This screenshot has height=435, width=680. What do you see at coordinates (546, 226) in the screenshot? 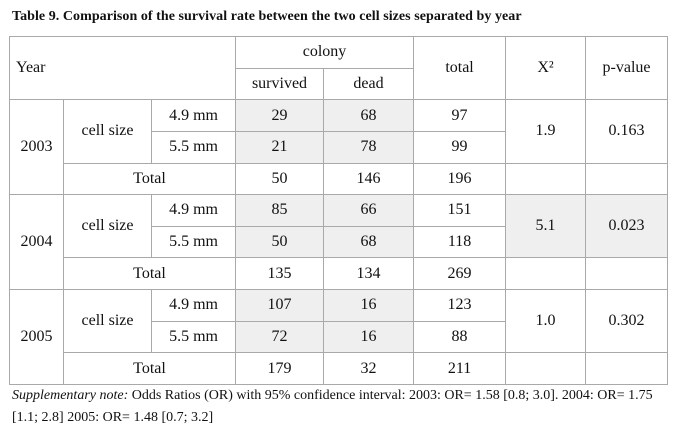
I see `chi2-cell: 5.1` at bounding box center [546, 226].